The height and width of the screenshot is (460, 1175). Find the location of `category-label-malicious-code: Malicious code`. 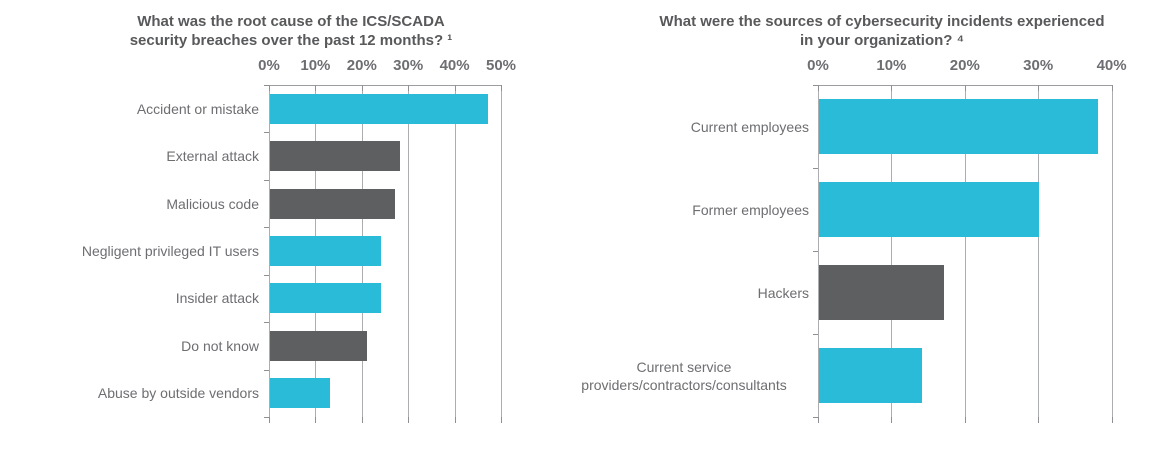

category-label-malicious-code: Malicious code is located at coordinates (212, 203).